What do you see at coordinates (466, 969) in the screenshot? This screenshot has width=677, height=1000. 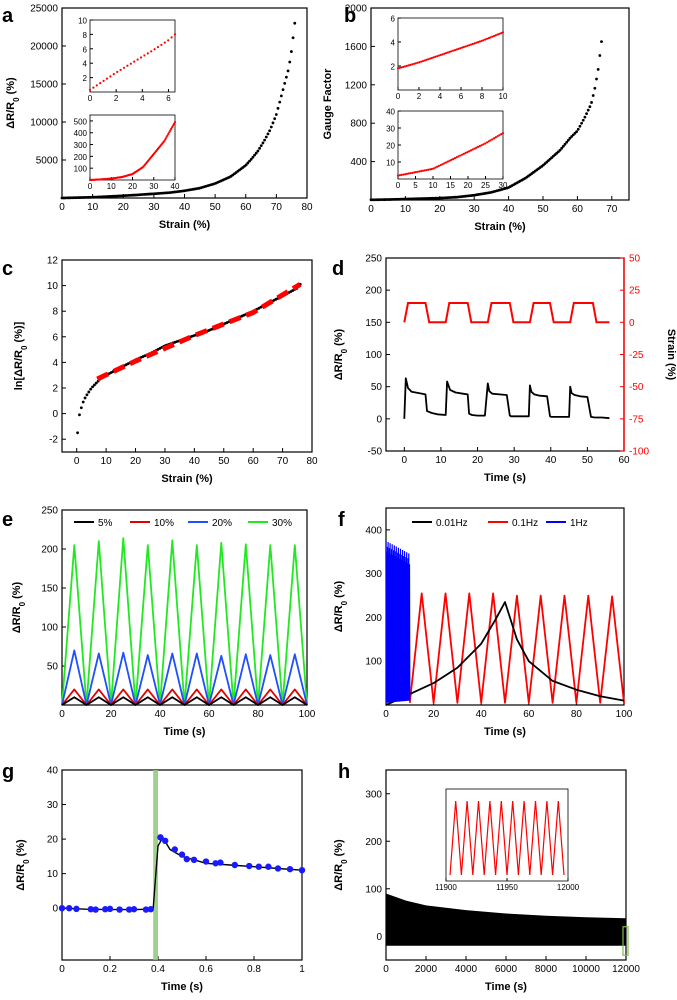 I see `x-tick-label: 4000` at bounding box center [466, 969].